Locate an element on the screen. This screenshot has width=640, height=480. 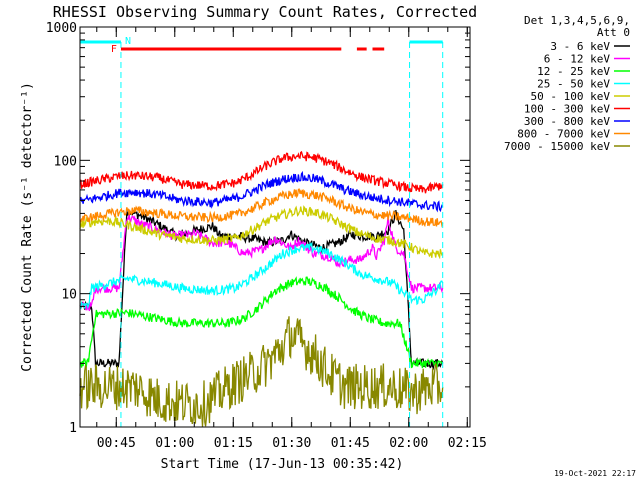
legend-header-0: Det 1,3,4,5,6,9, is located at coordinates (577, 20).